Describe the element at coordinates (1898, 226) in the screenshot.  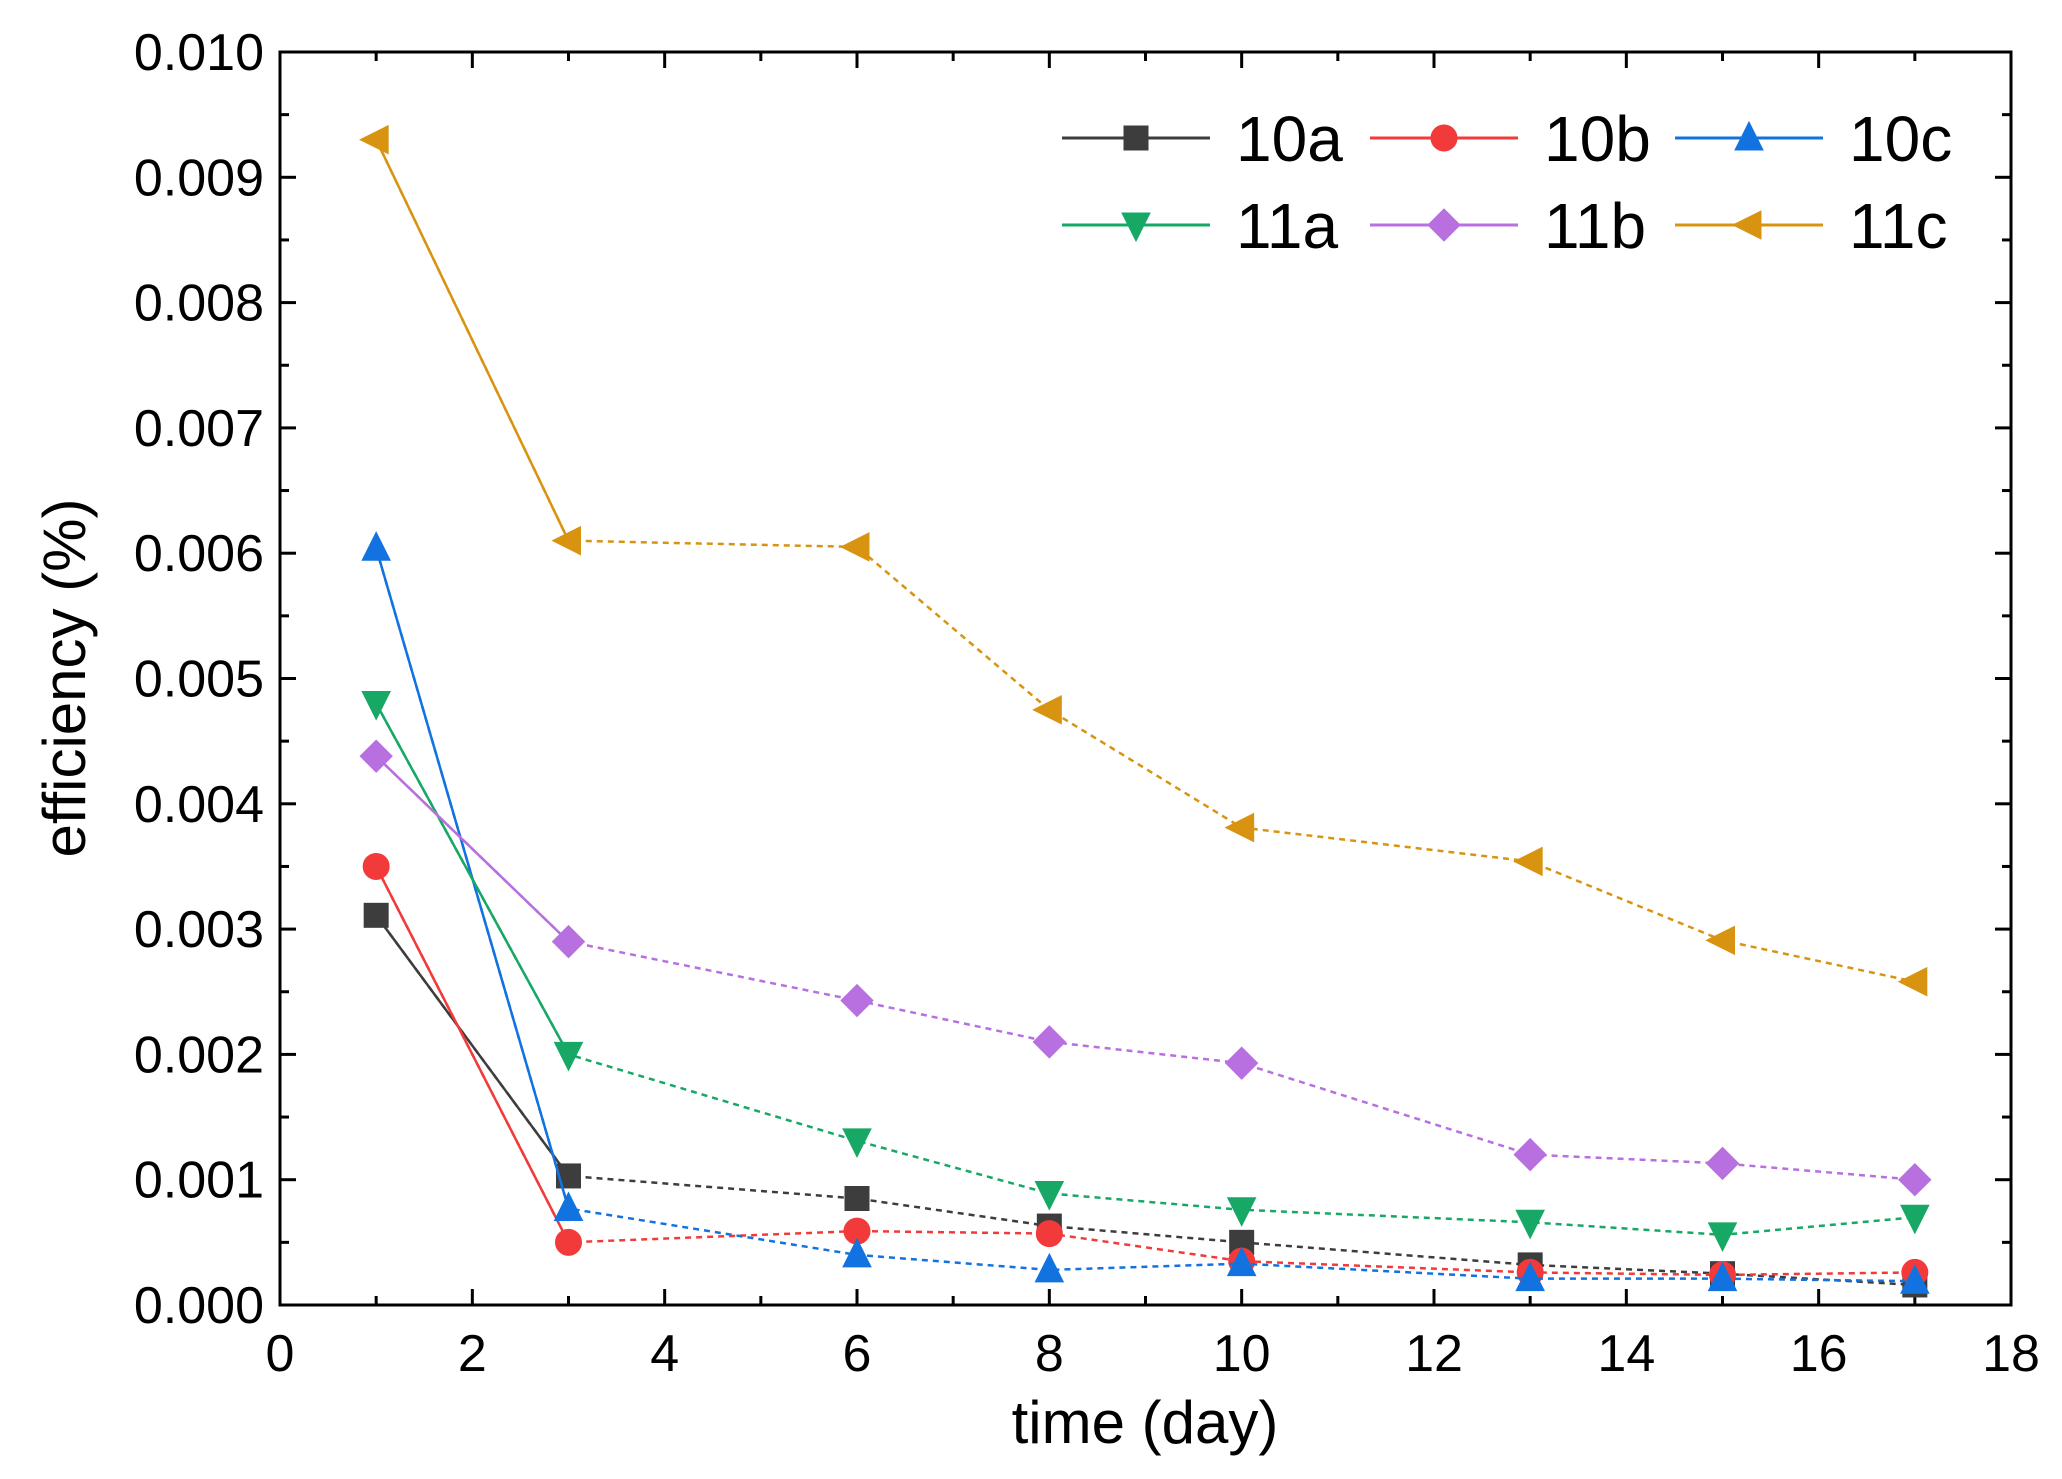
I see `legend-label: 11c` at that location.